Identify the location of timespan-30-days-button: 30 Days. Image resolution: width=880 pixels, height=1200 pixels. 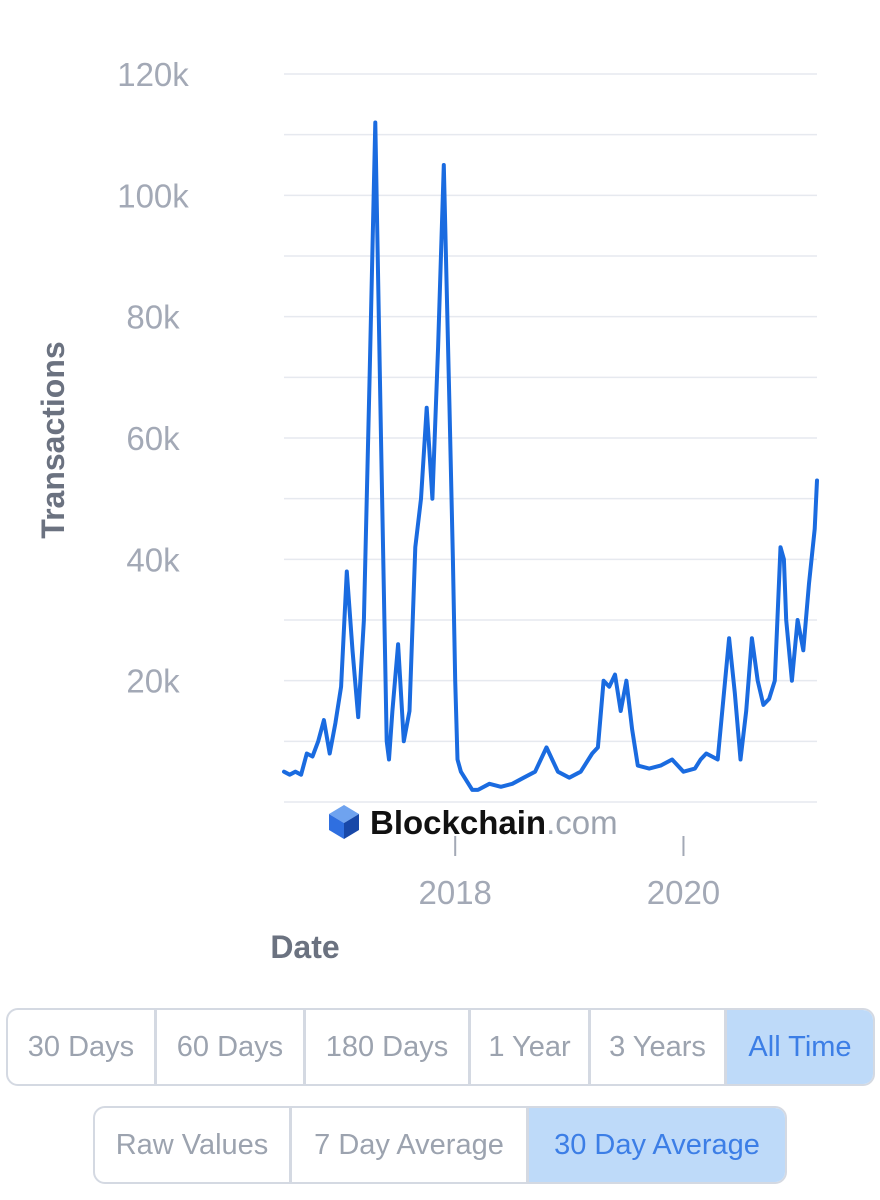
(82, 1047).